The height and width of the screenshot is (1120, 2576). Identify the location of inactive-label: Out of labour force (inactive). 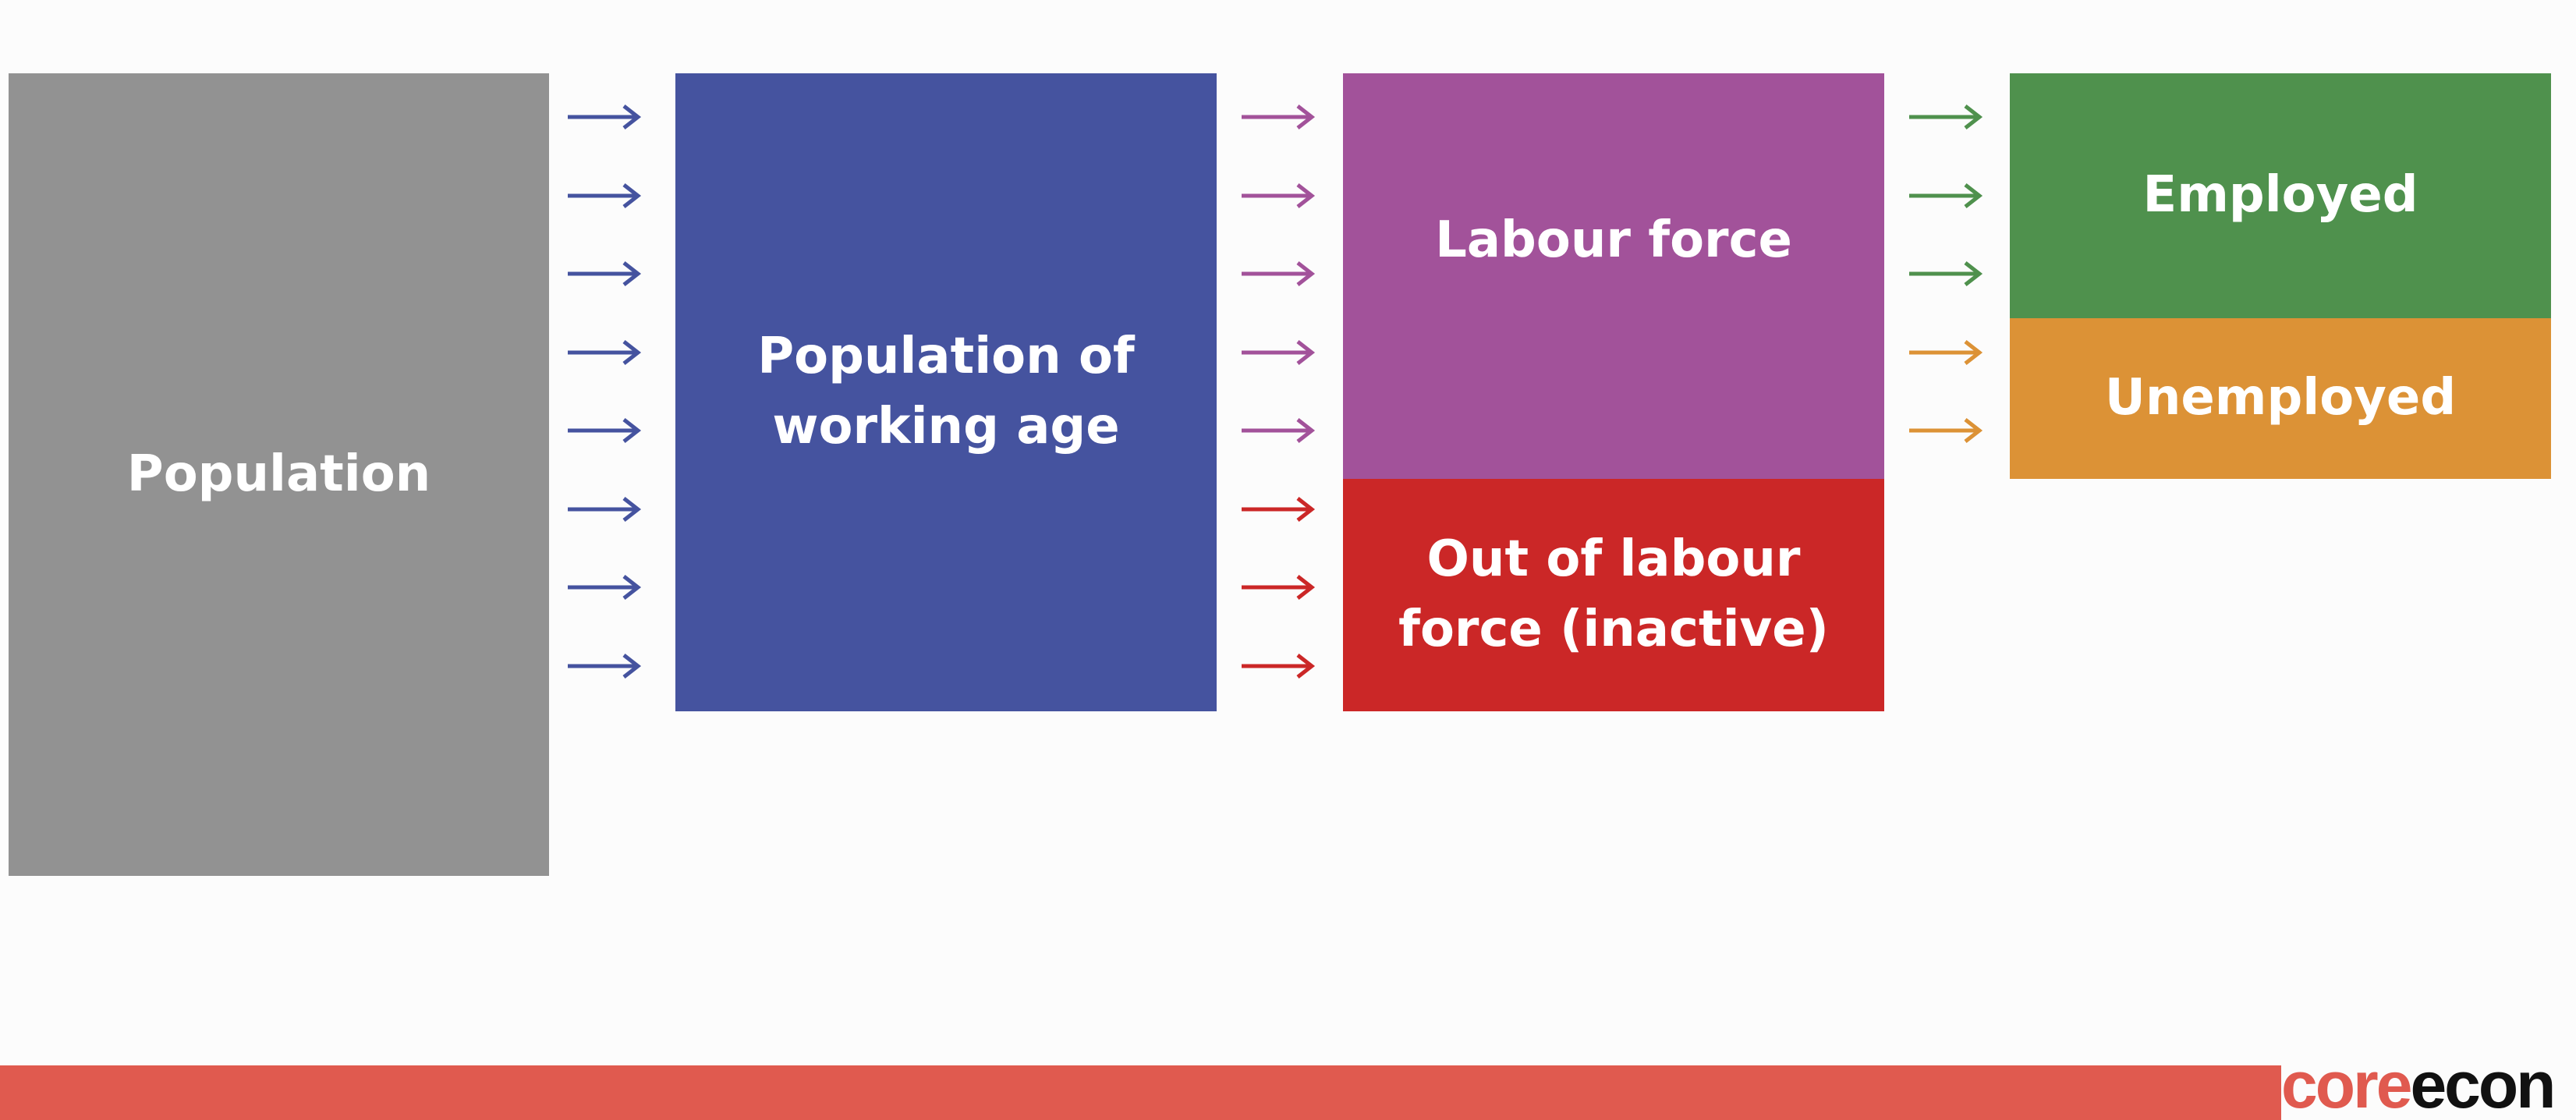
(1613, 594).